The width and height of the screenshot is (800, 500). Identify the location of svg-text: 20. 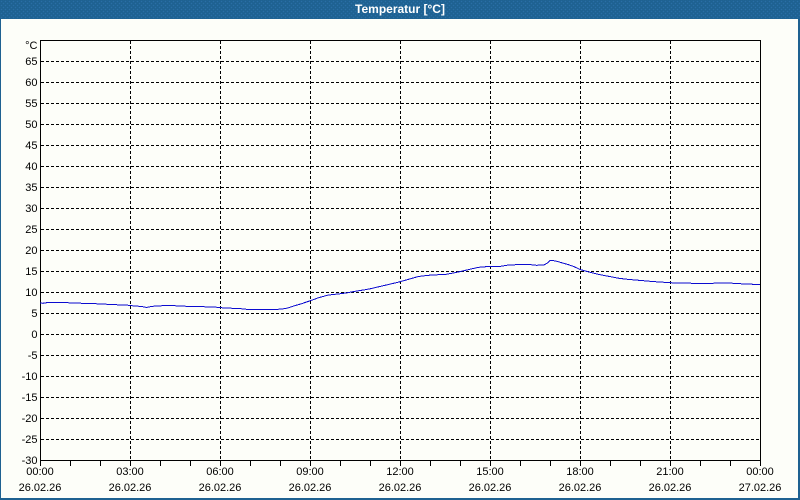
(31, 251).